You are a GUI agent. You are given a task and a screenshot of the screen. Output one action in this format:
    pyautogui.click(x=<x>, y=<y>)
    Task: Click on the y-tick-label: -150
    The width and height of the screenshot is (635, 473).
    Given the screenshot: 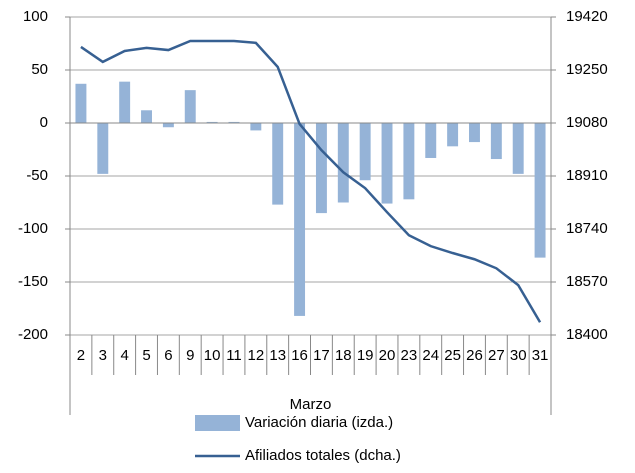 What is the action you would take?
    pyautogui.click(x=33, y=281)
    